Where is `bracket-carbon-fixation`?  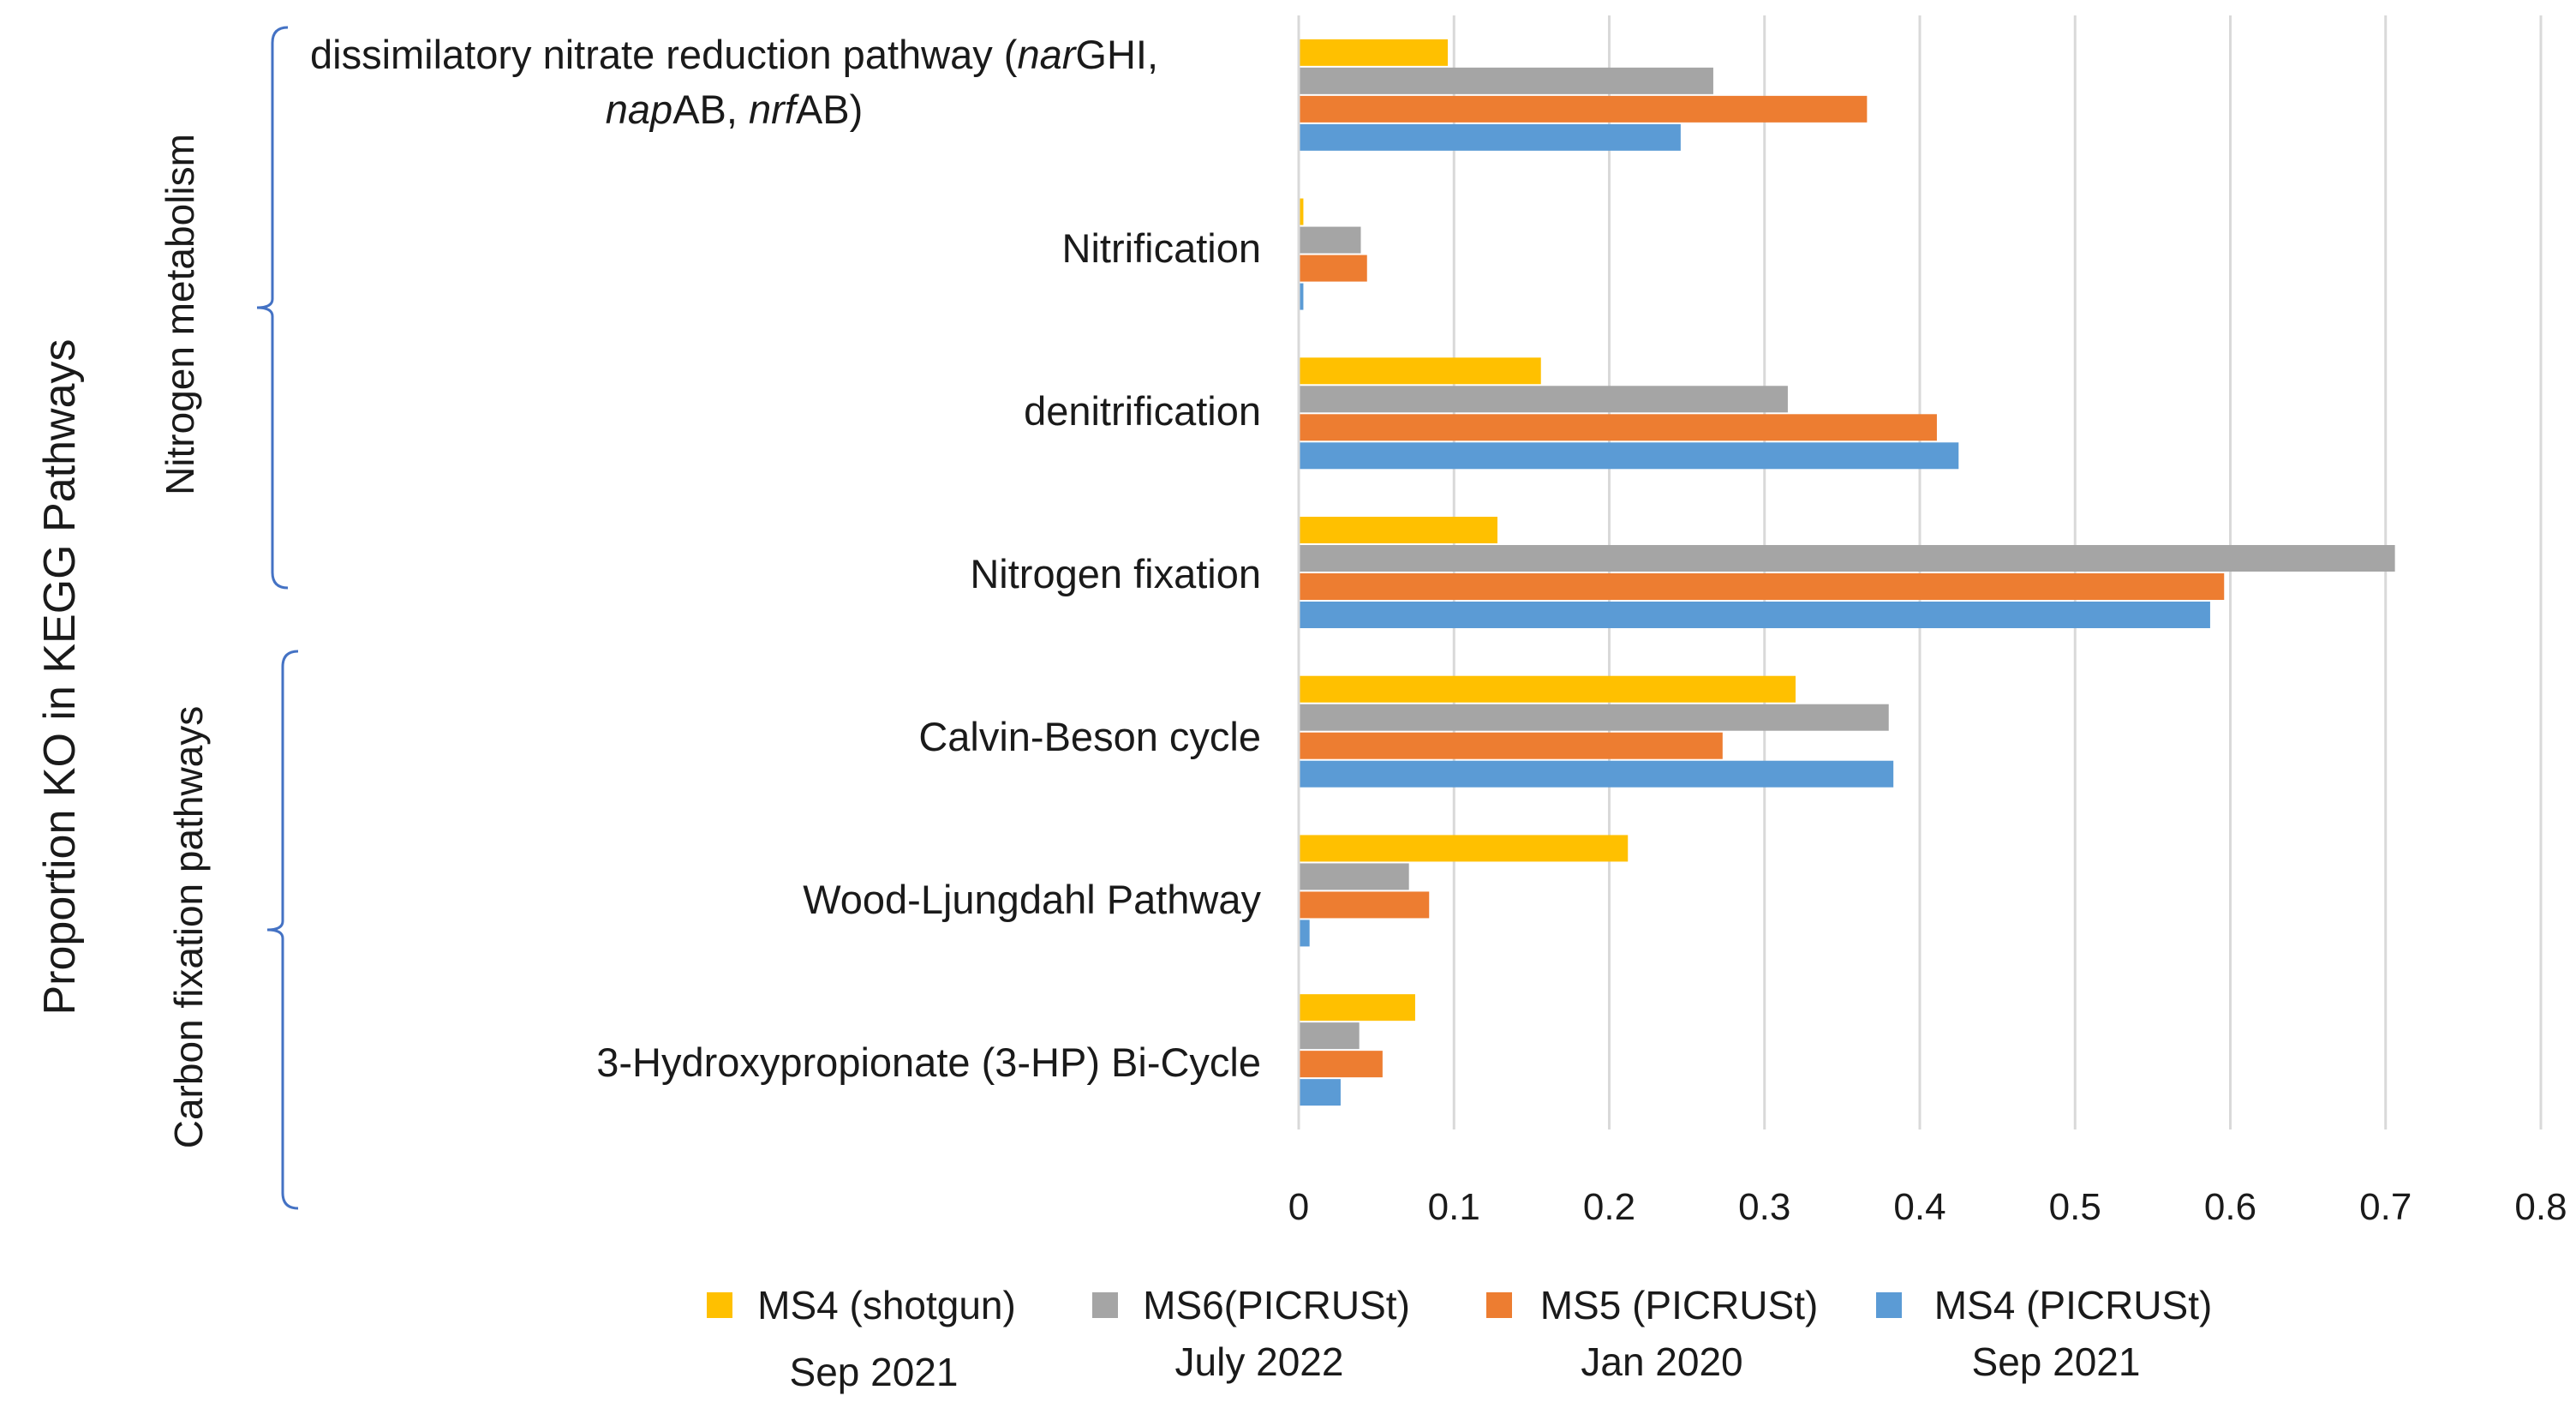
bracket-carbon-fixation is located at coordinates (282, 930).